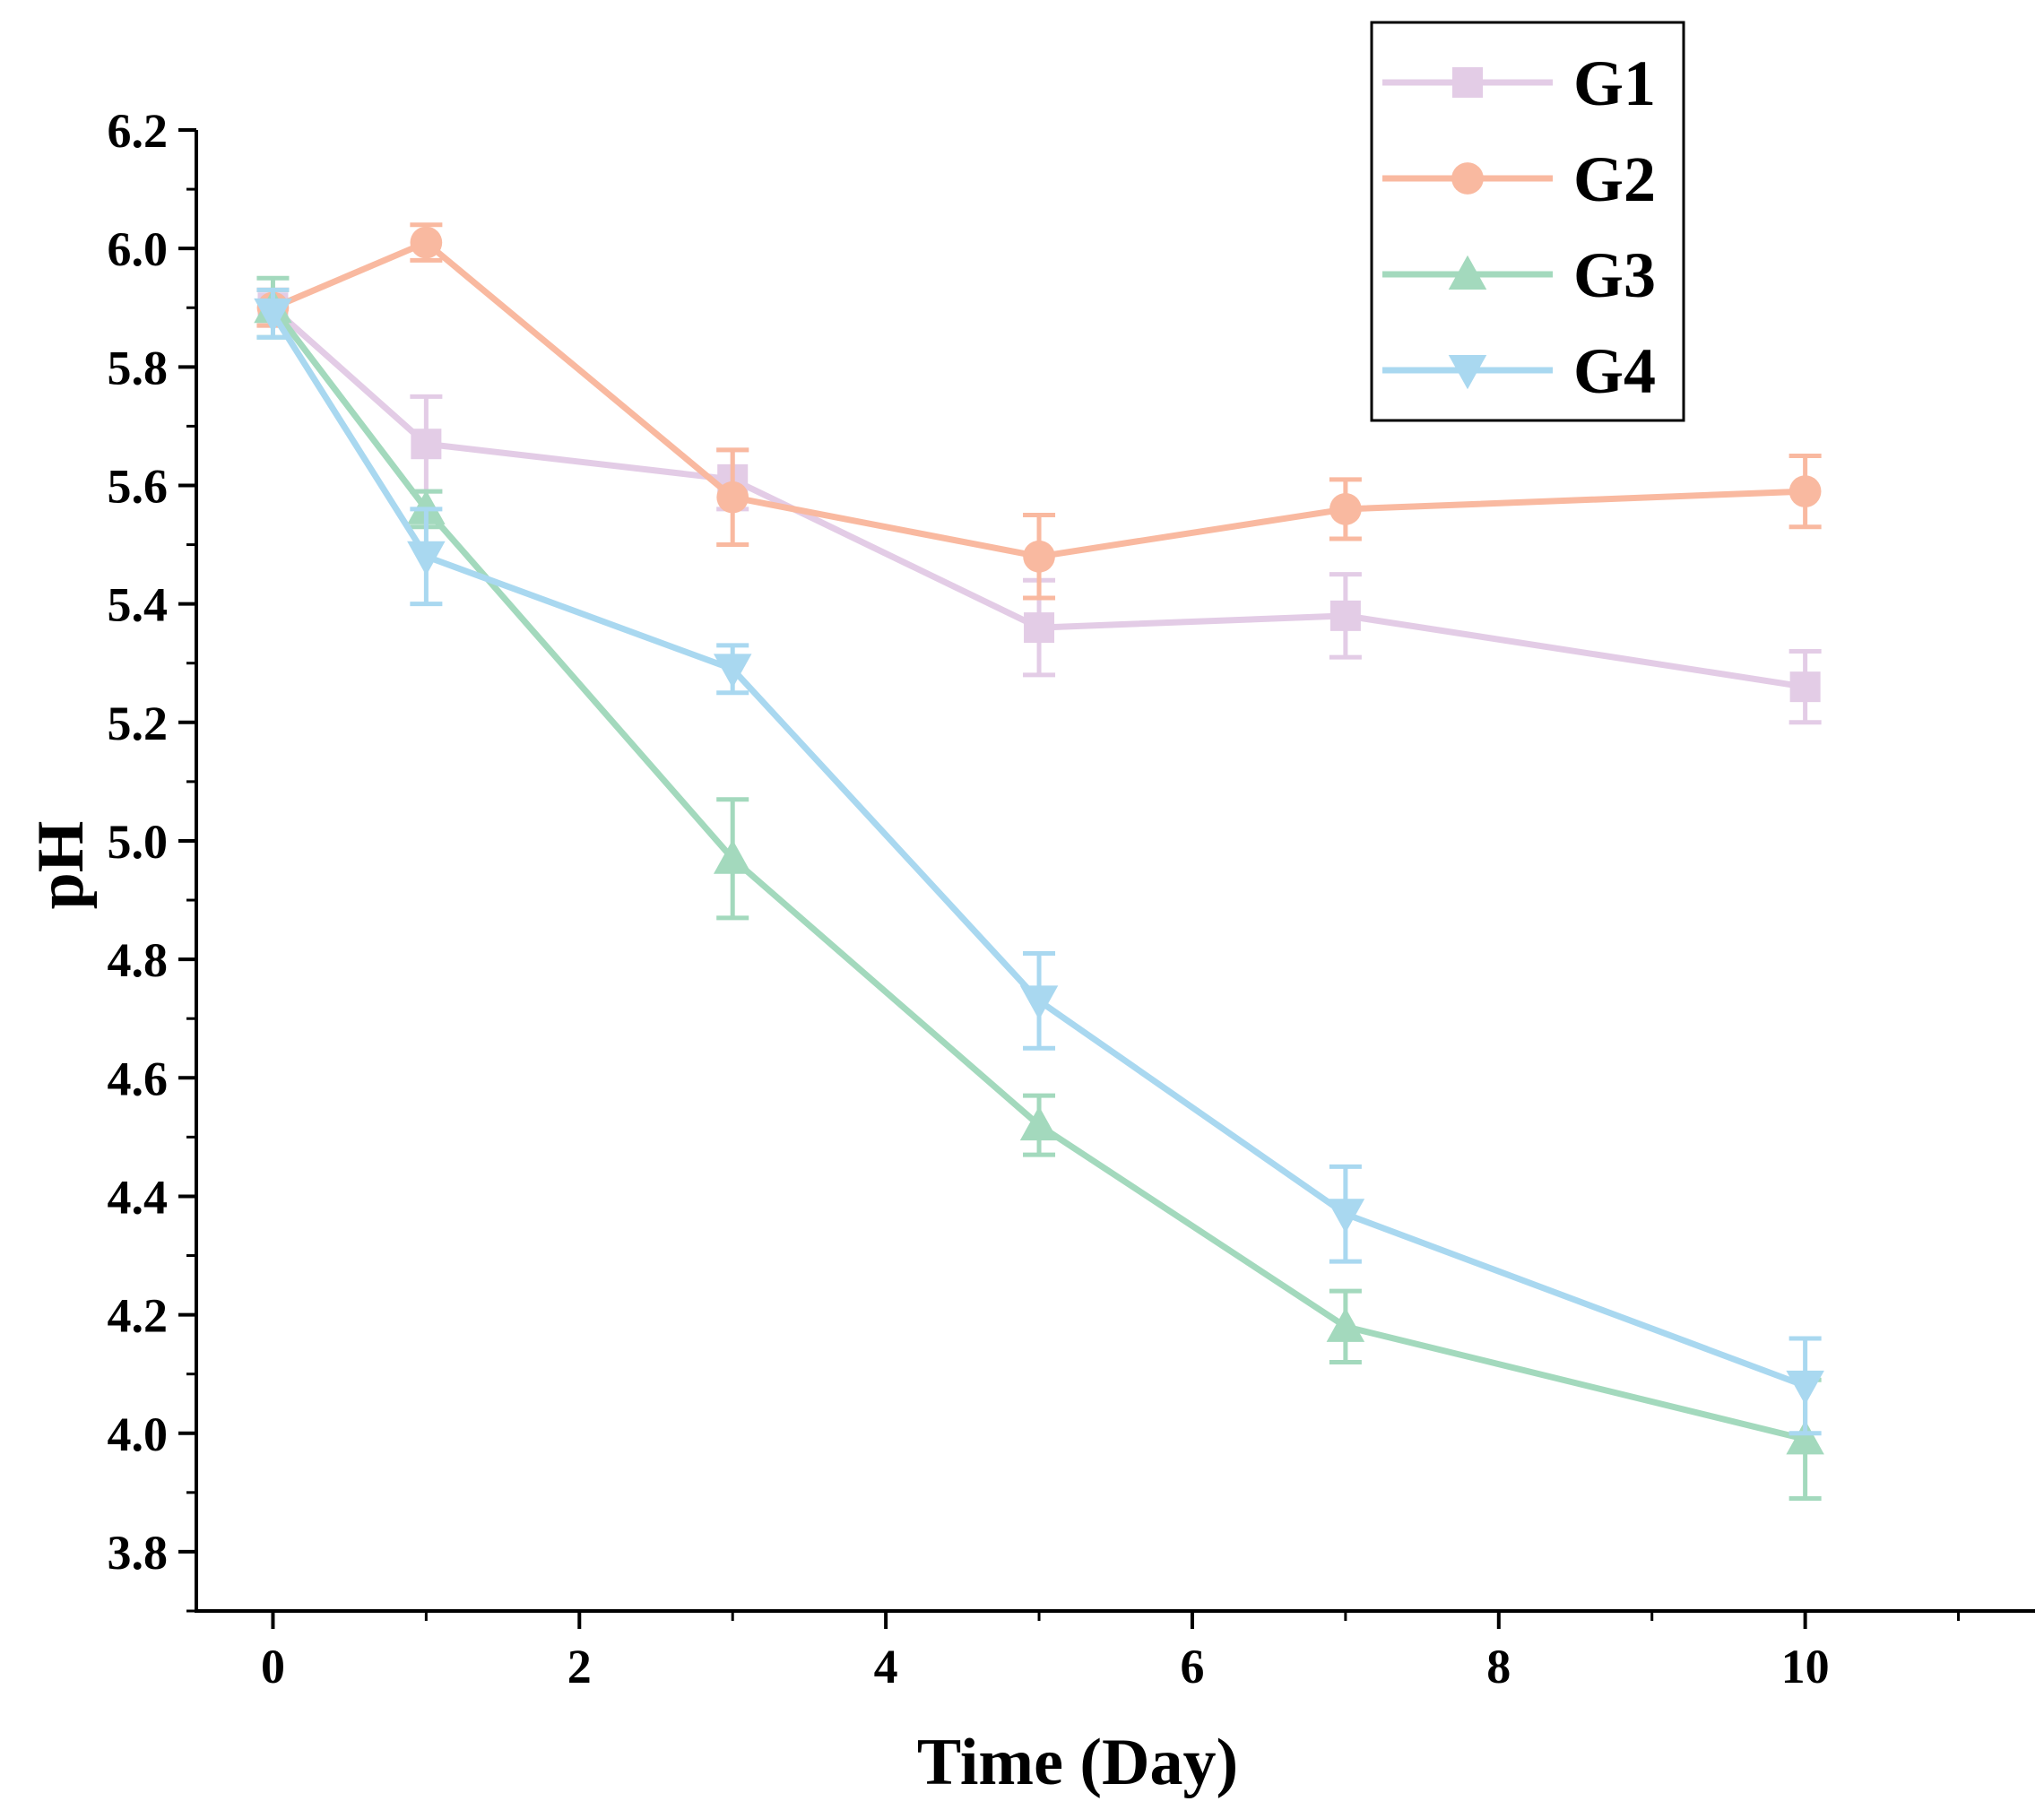 The image size is (2044, 1810). What do you see at coordinates (1615, 275) in the screenshot?
I see `legend-label-g3: G3` at bounding box center [1615, 275].